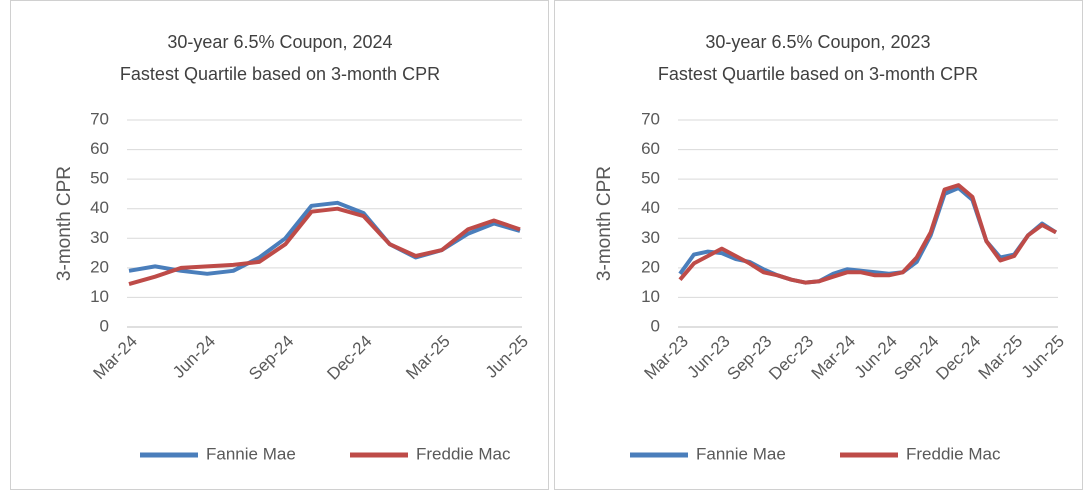  What do you see at coordinates (749, 358) in the screenshot?
I see `x-tick-label: Sep-23` at bounding box center [749, 358].